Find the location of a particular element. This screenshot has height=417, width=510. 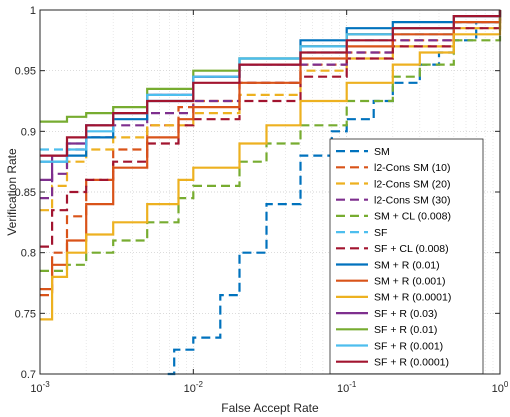

y-tick-label-4: 0.9 is located at coordinates (28, 132).